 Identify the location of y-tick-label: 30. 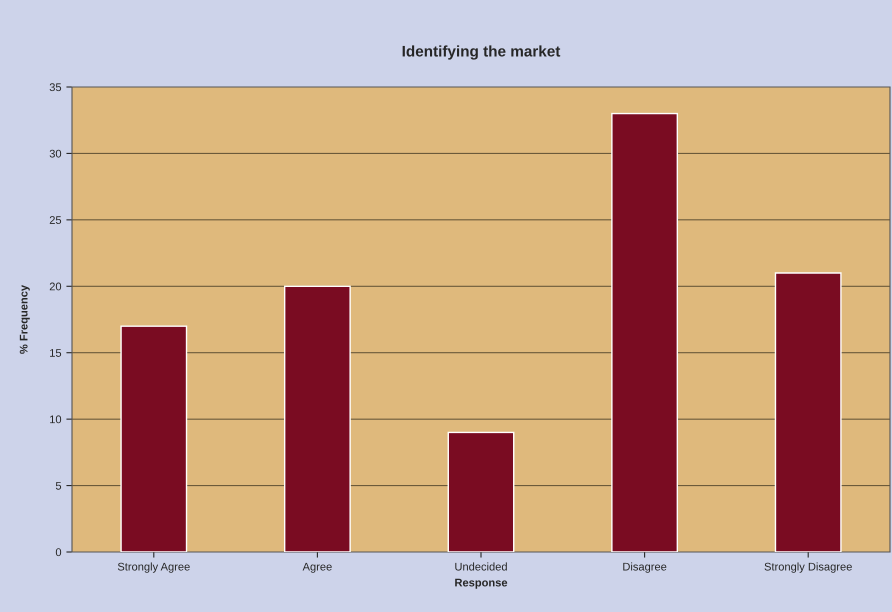
(56, 154).